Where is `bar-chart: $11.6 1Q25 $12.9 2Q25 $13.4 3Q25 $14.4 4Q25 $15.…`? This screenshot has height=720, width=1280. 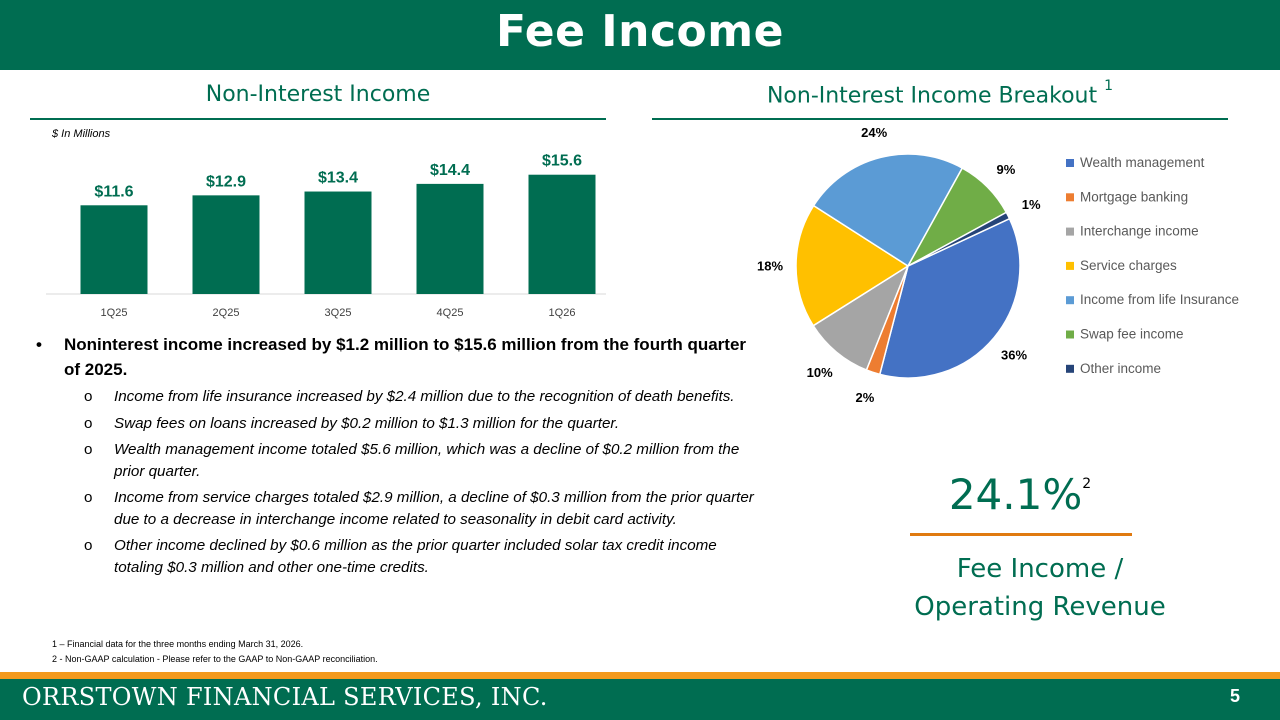 bar-chart: $11.6 1Q25 $12.9 2Q25 $13.4 3Q25 $14.4 4Q25 $15.… is located at coordinates (326, 236).